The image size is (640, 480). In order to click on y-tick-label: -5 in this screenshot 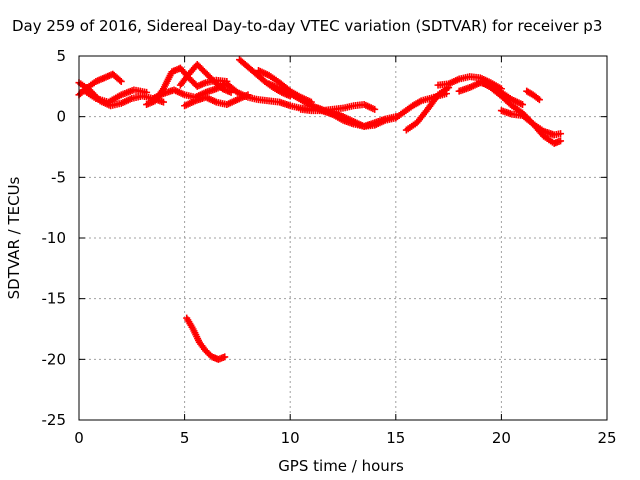, I will do `click(58, 177)`.